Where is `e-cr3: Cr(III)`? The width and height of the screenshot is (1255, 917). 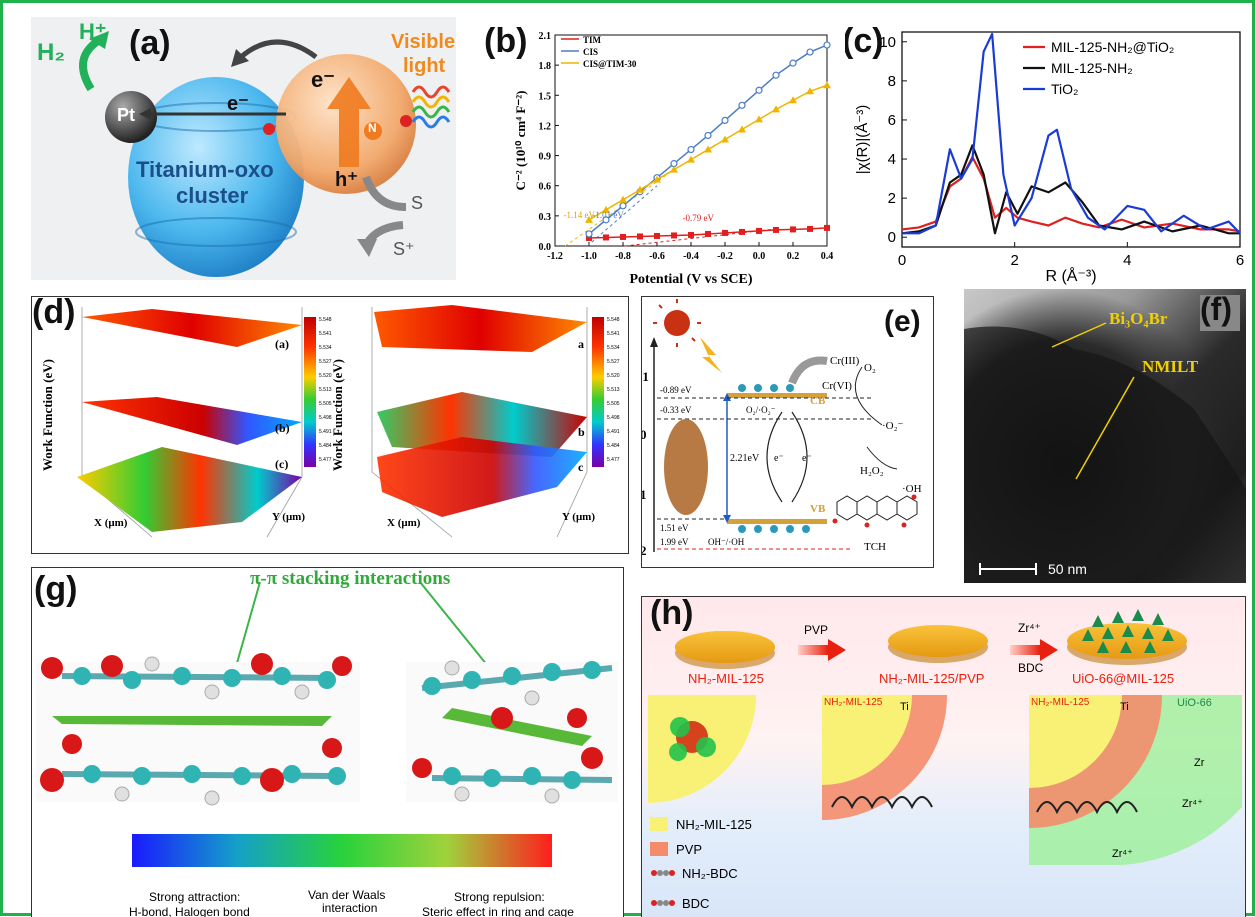 e-cr3: Cr(III) is located at coordinates (845, 361).